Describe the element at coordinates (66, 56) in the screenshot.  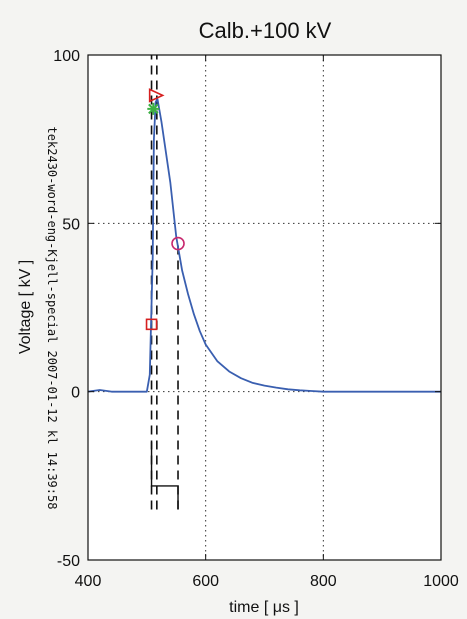
I see `y-tick-label: 100` at that location.